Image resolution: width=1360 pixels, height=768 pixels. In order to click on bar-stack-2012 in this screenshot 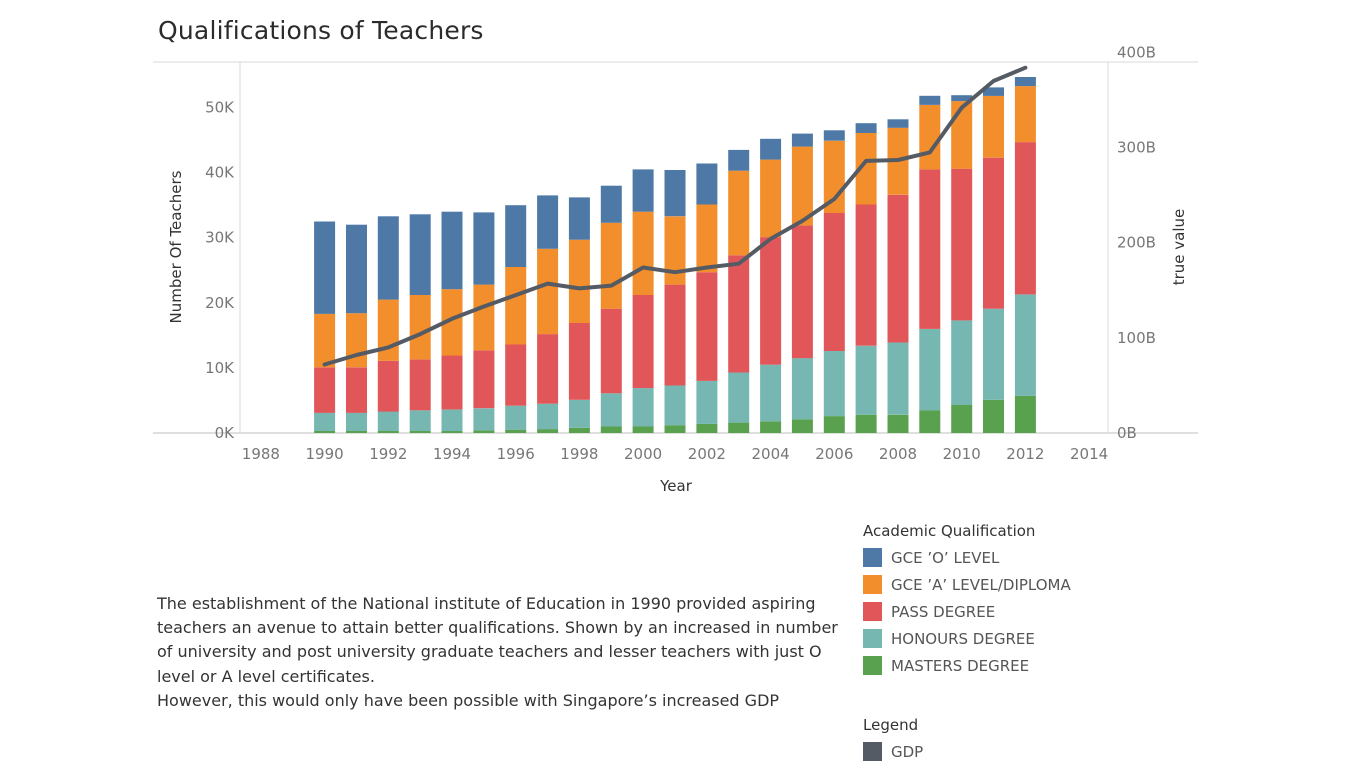, I will do `click(1025, 255)`.